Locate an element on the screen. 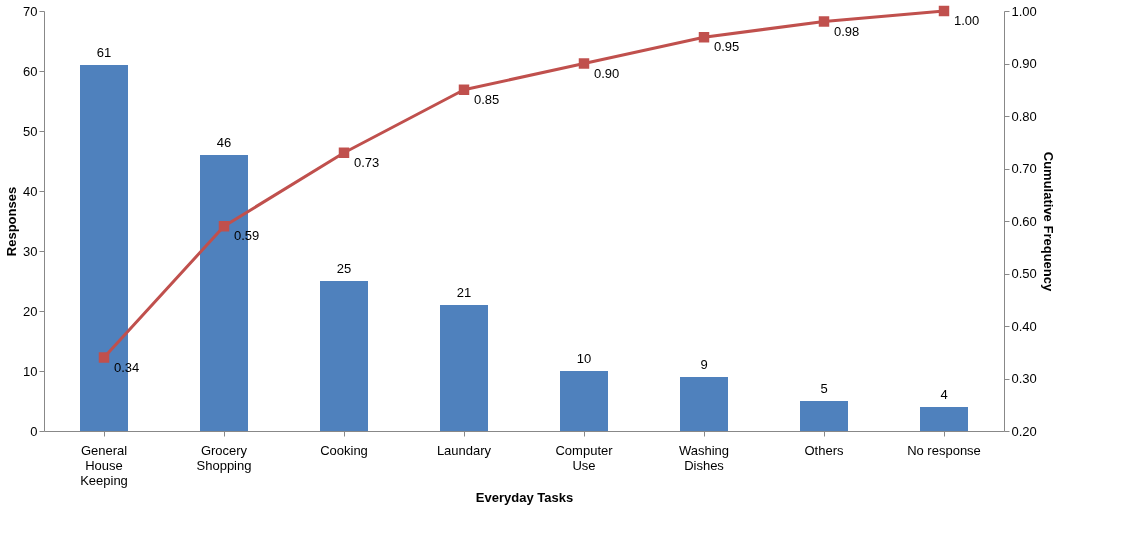 The image size is (1144, 555). y2-tick-label: 0.50 is located at coordinates (1024, 273).